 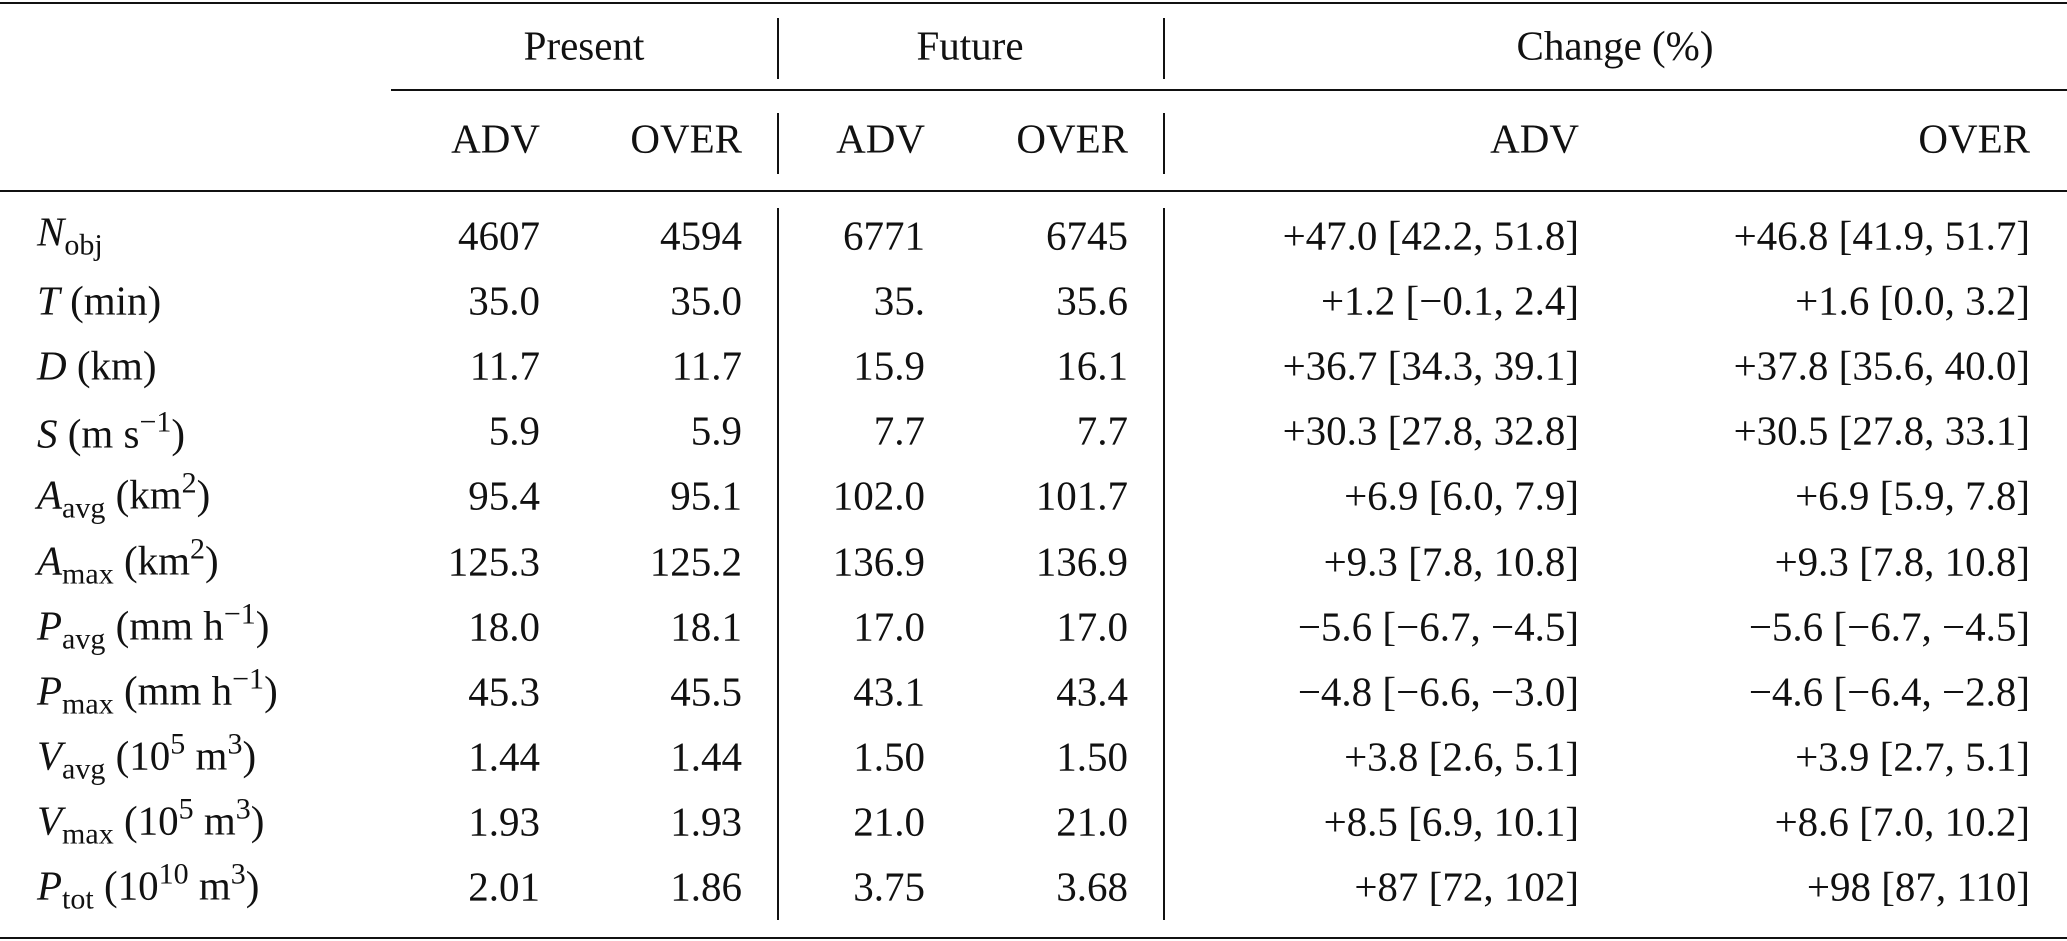 I want to click on label-part: avg, so click(x=84, y=639).